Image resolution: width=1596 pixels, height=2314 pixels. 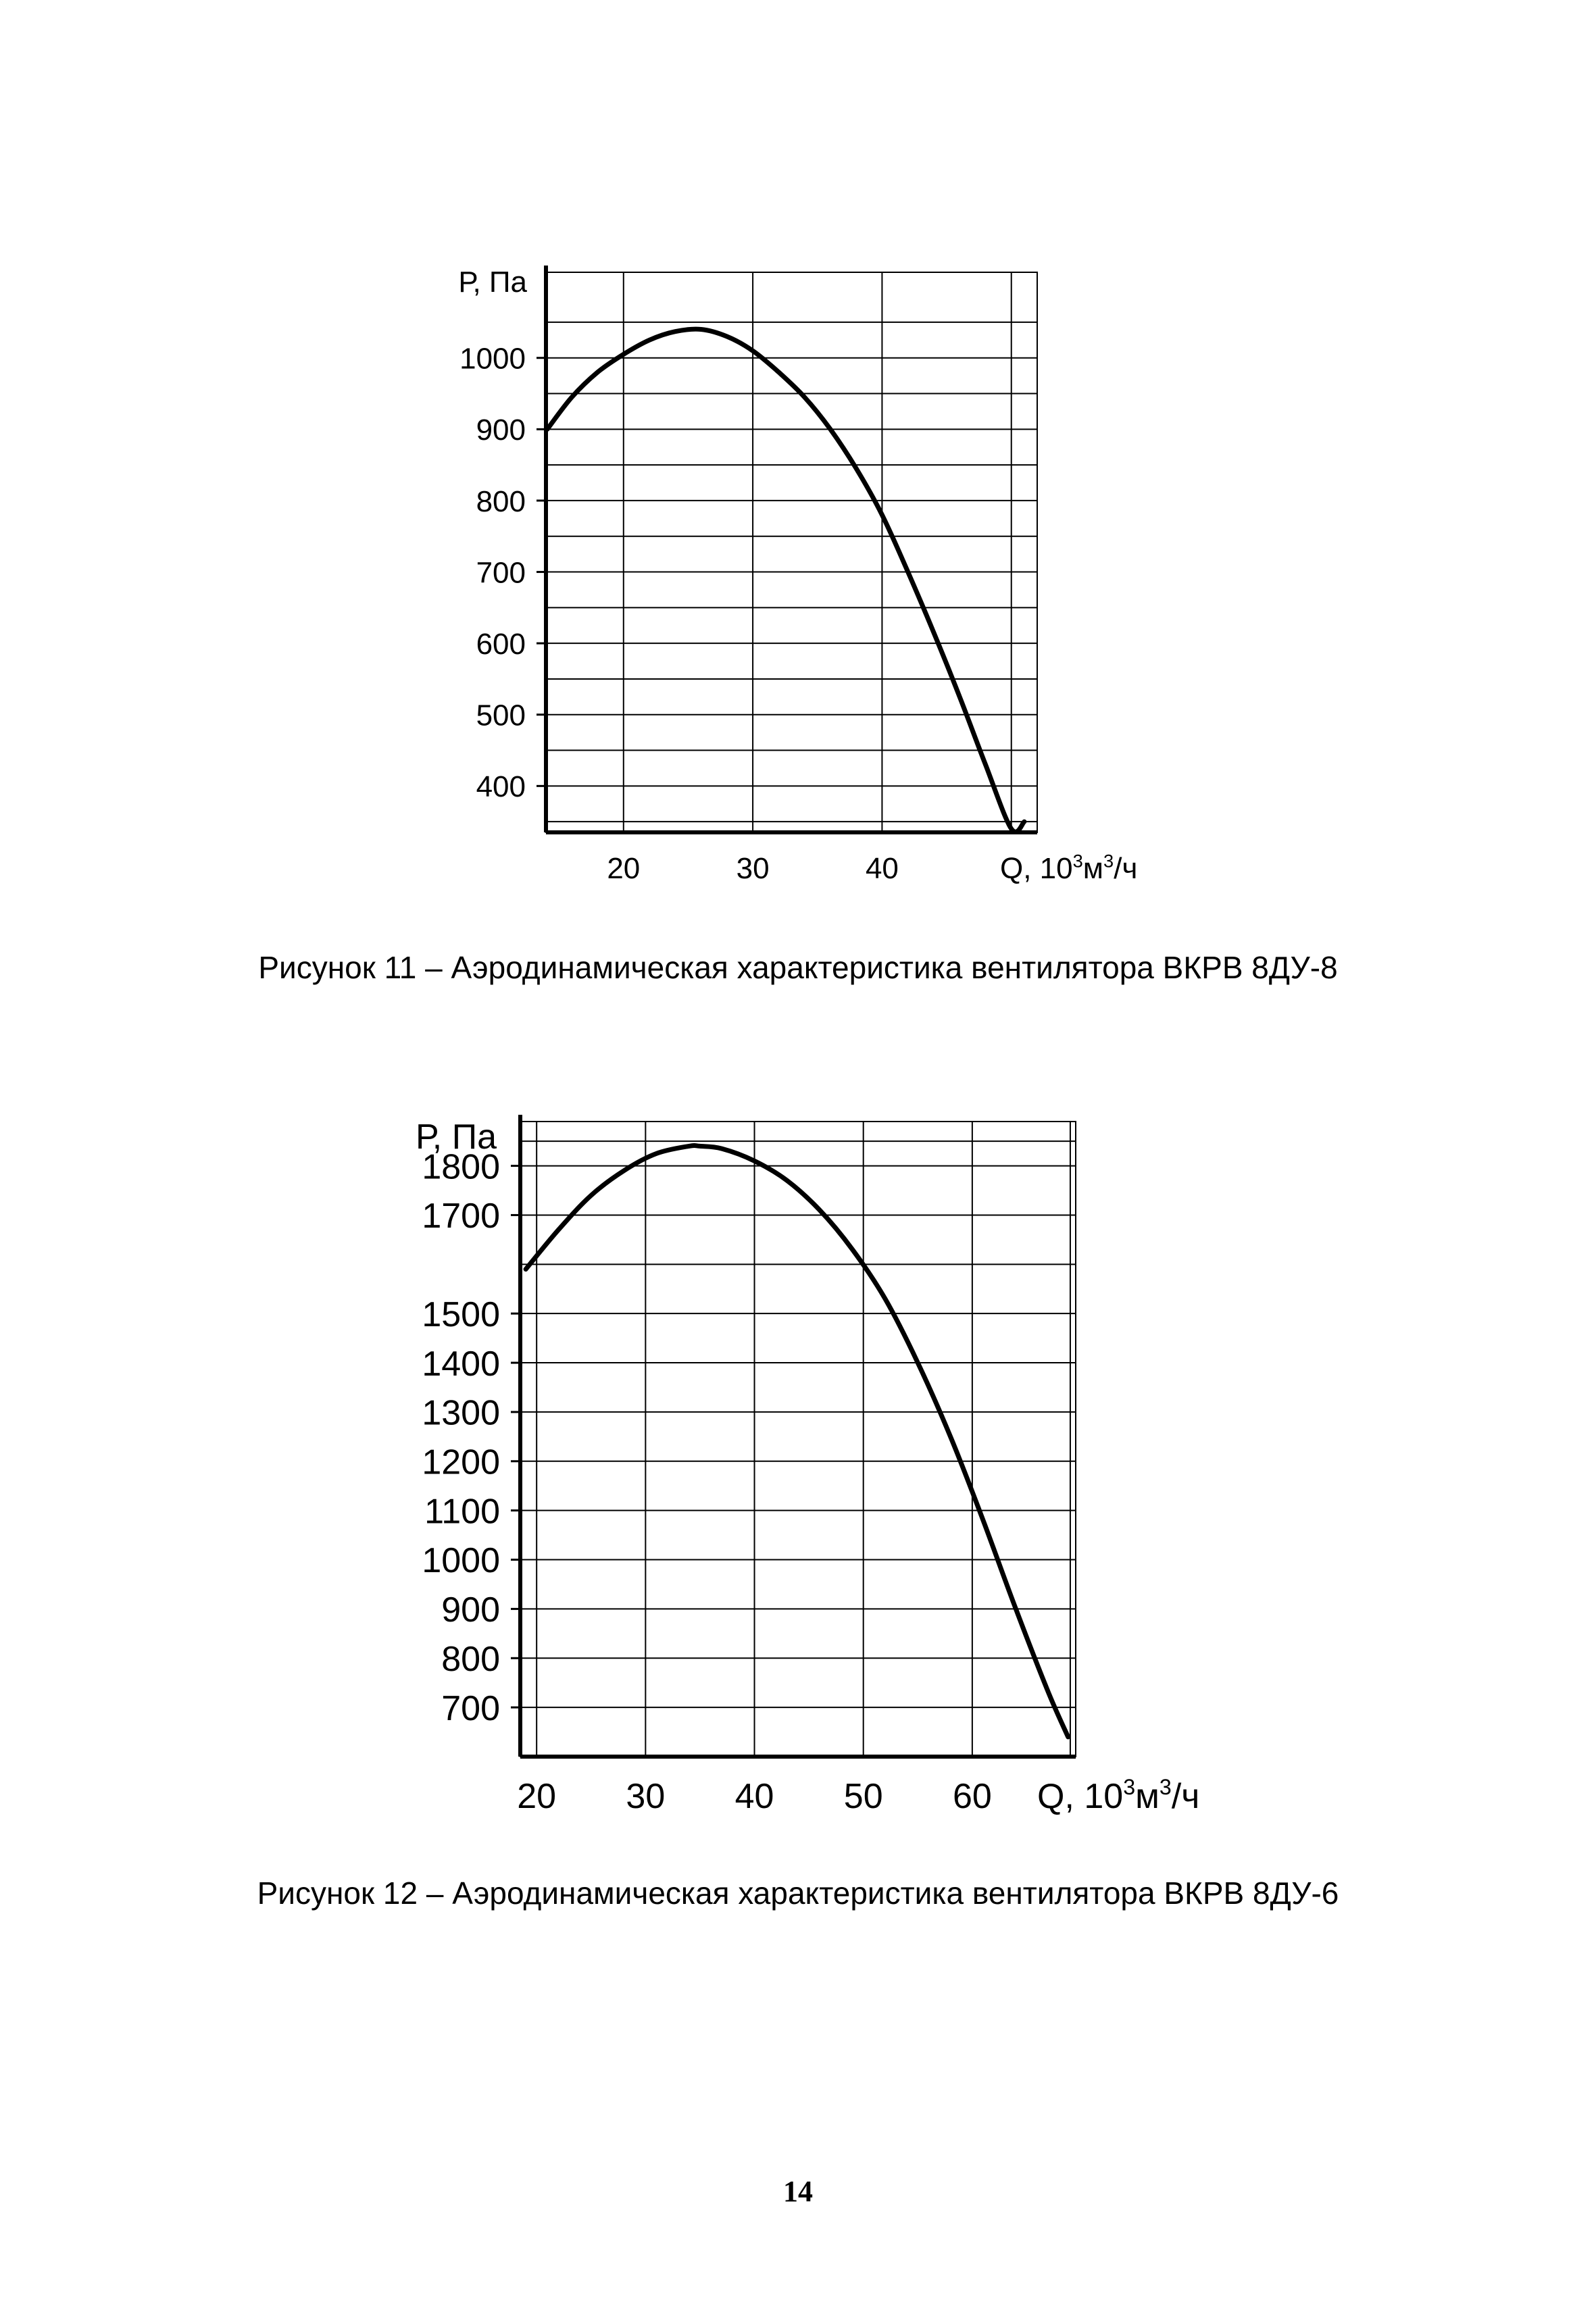 I want to click on y-tick-label: 1700, so click(x=461, y=1217).